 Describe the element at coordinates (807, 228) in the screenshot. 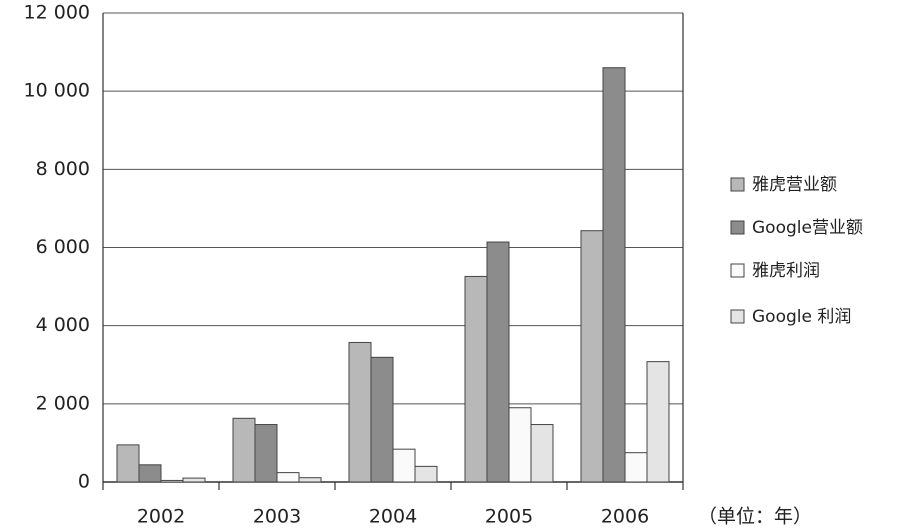

I see `legend-label: Google营业额` at that location.